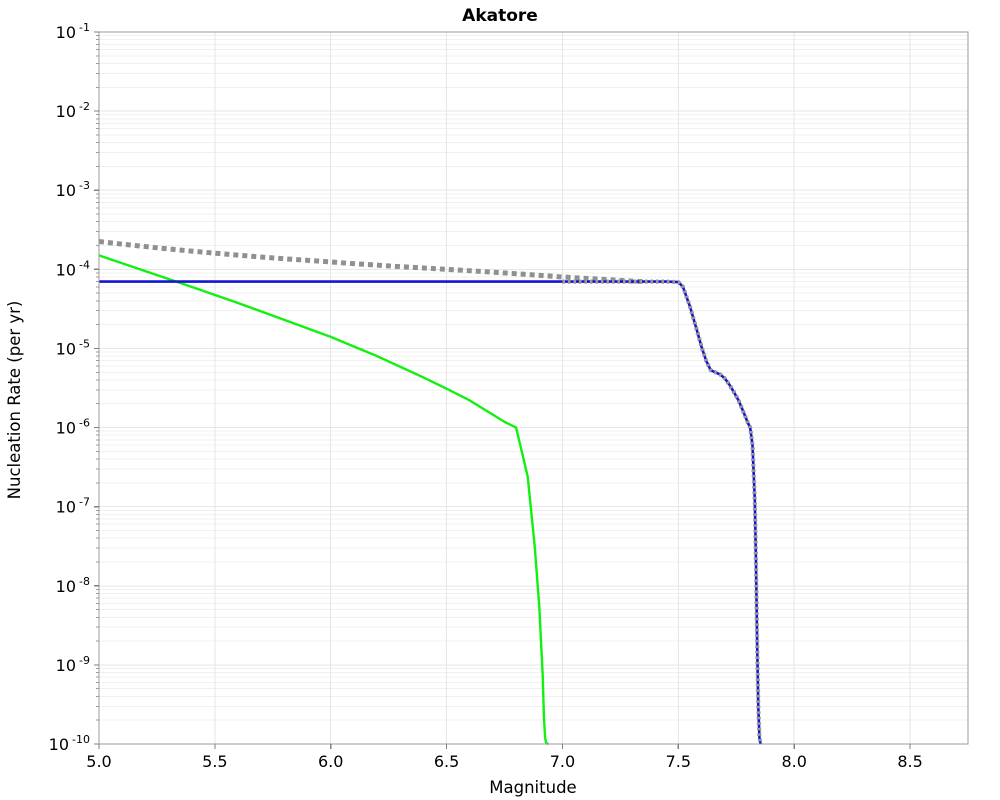 The image size is (1000, 800). Describe the element at coordinates (81, 739) in the screenshot. I see `y-tick-exponent: -10` at that location.